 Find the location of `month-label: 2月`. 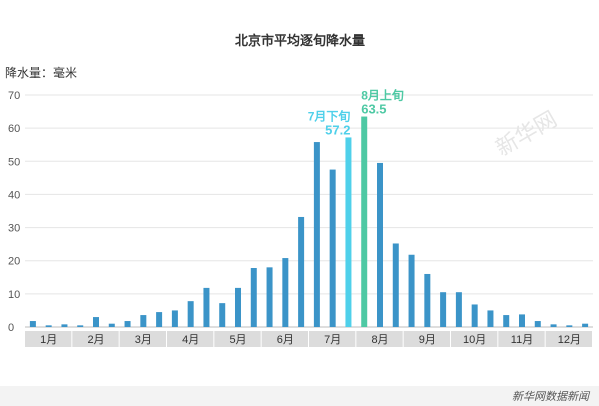

month-label: 2月 is located at coordinates (95, 340).